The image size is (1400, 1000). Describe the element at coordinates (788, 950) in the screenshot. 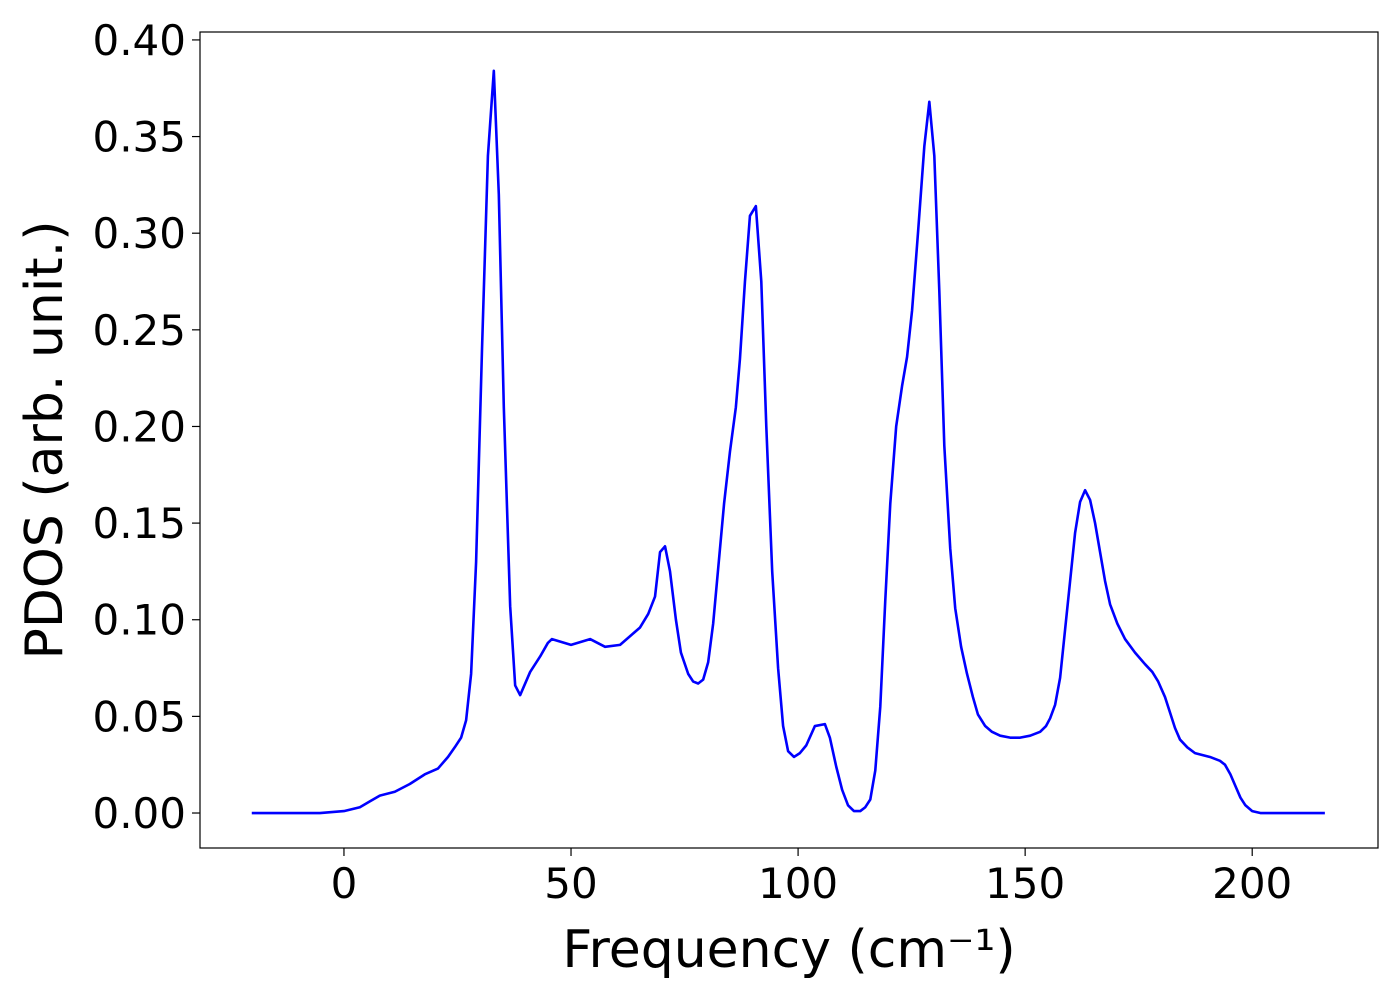

I see `x-axis-label: Frequency (cm⁻¹)` at that location.